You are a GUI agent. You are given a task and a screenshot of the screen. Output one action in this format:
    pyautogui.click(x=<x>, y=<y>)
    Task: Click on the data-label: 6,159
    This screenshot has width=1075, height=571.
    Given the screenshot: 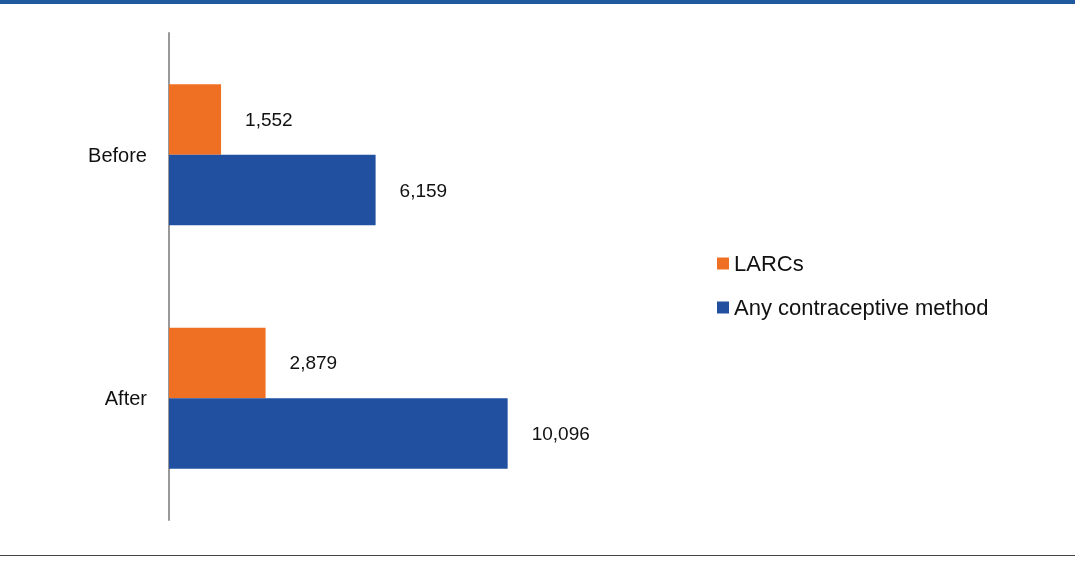 What is the action you would take?
    pyautogui.click(x=423, y=190)
    